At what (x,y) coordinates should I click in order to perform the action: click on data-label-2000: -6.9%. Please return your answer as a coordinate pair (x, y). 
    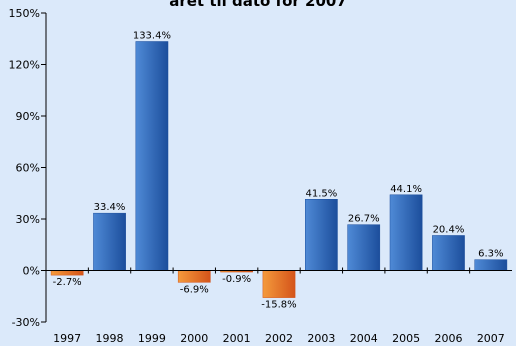
    Looking at the image, I should click on (194, 289).